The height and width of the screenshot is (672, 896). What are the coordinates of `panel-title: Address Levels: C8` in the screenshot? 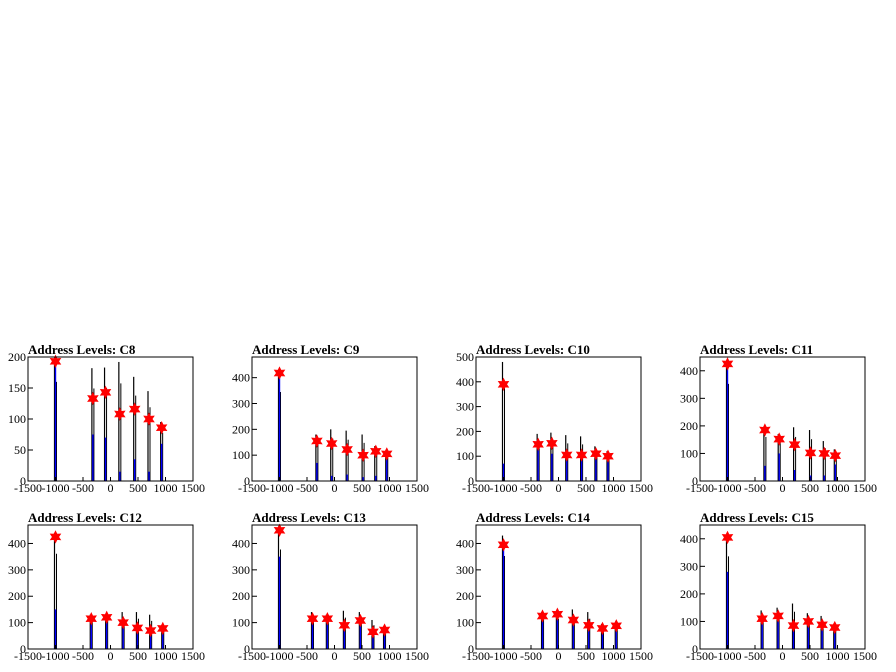 It's located at (82, 349).